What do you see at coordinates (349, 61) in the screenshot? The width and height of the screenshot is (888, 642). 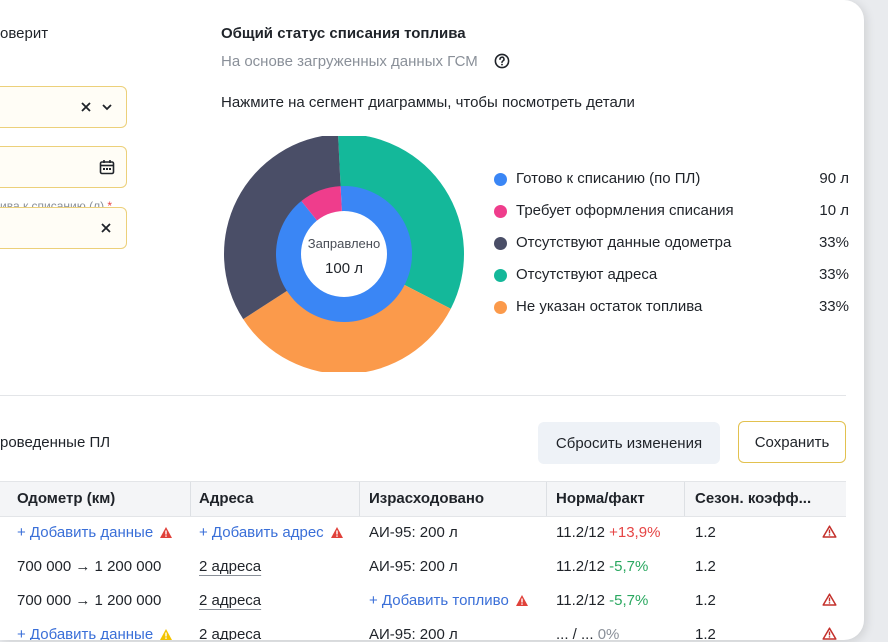 I see `status-subtitle: На основе загруженных данных ГСМ` at bounding box center [349, 61].